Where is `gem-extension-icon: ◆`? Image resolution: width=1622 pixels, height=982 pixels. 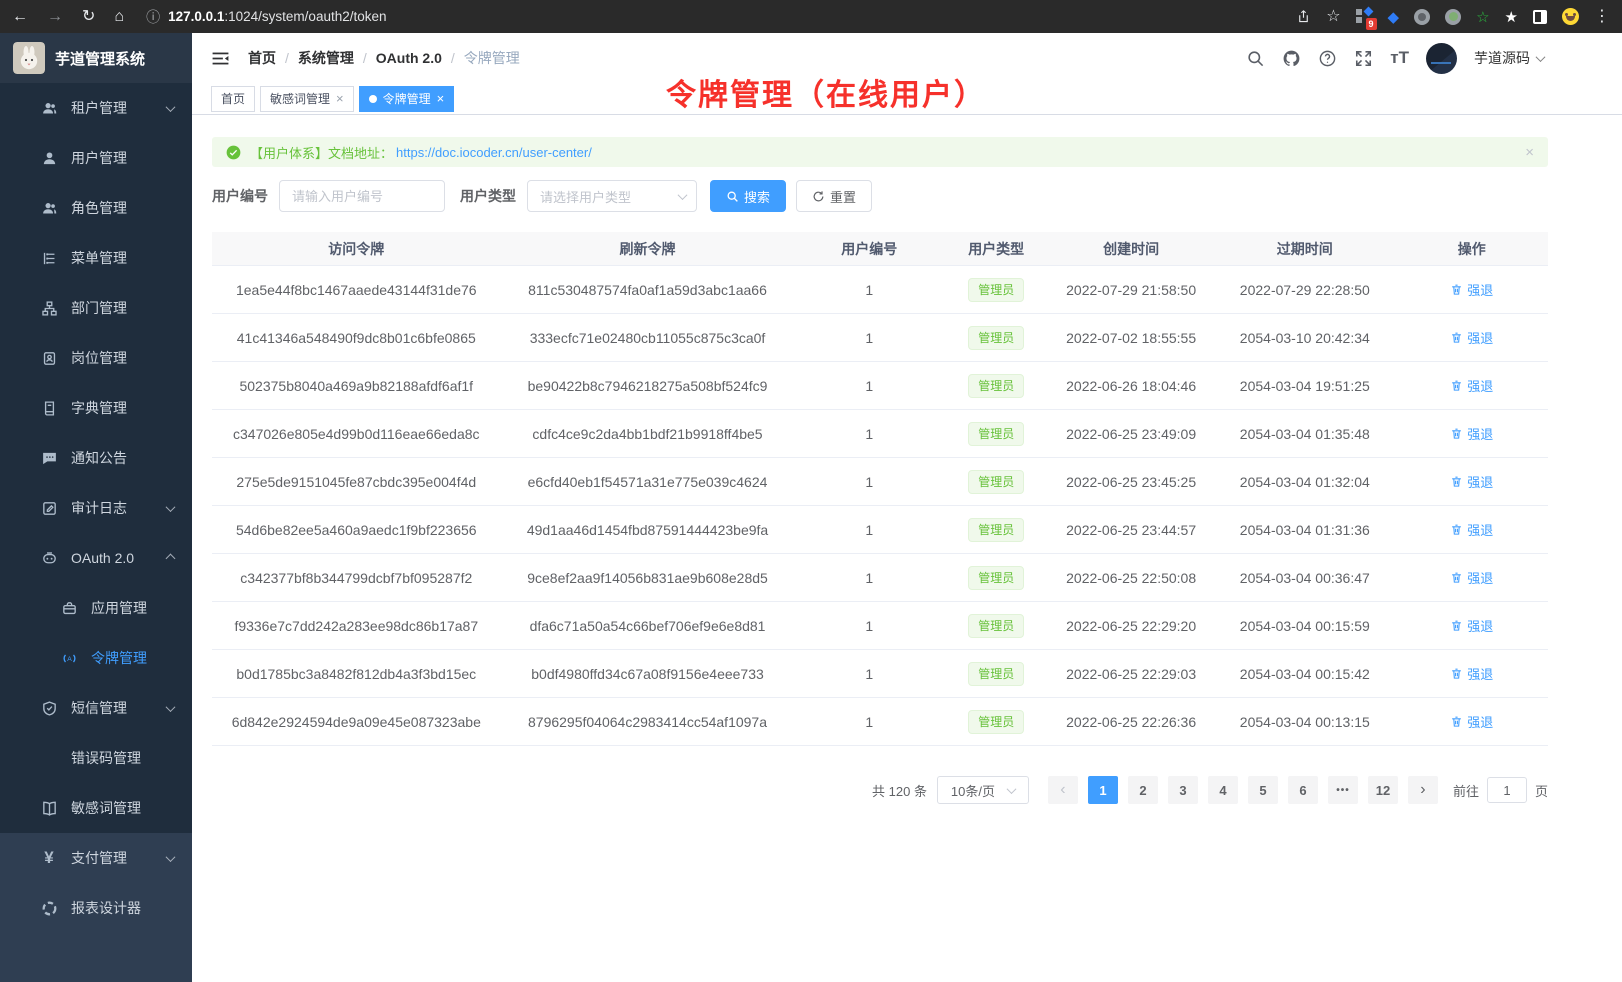
gem-extension-icon: ◆ is located at coordinates (1393, 17).